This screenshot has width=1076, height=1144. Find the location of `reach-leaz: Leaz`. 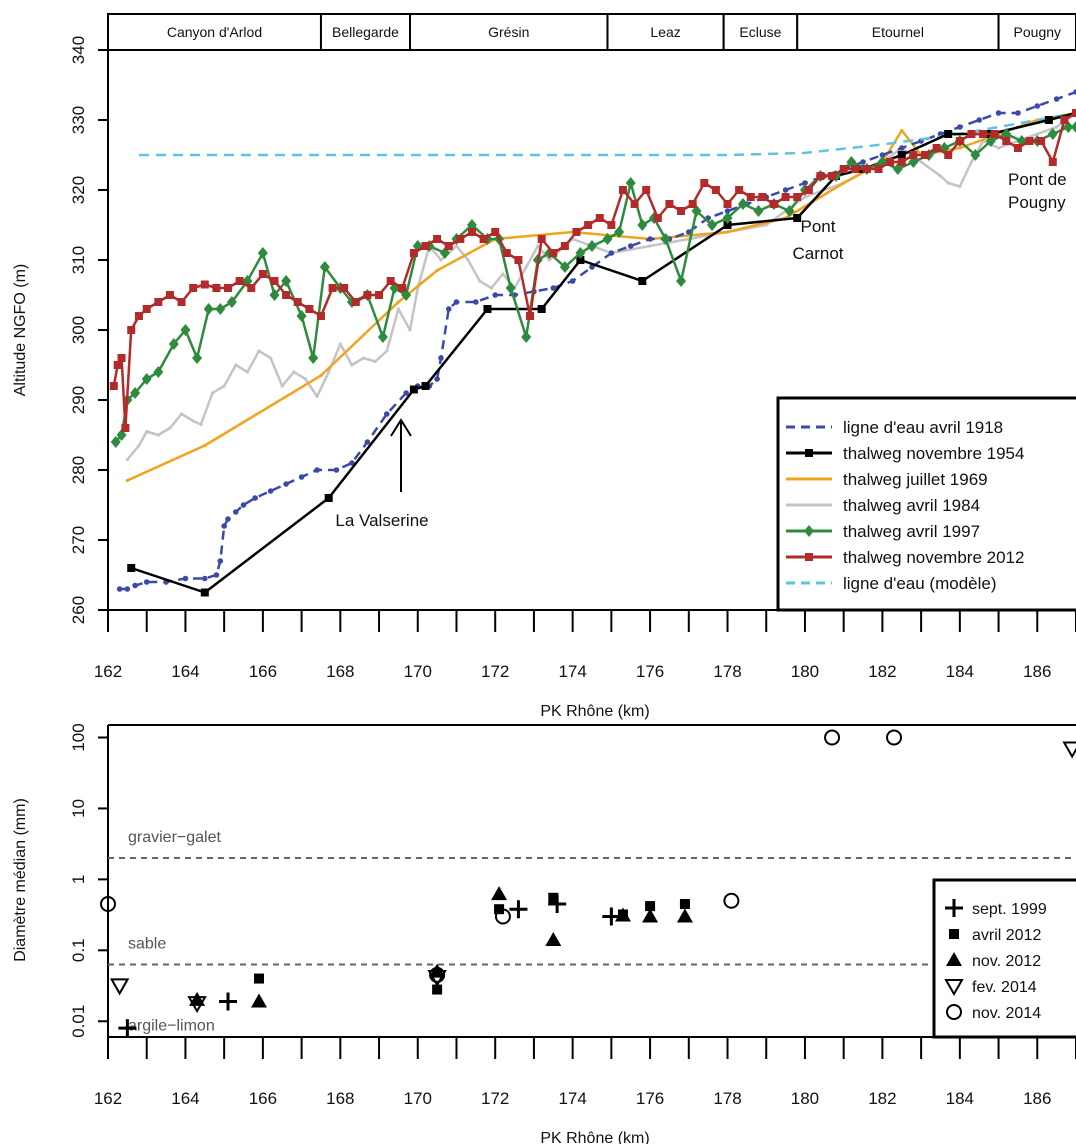

reach-leaz: Leaz is located at coordinates (665, 32).